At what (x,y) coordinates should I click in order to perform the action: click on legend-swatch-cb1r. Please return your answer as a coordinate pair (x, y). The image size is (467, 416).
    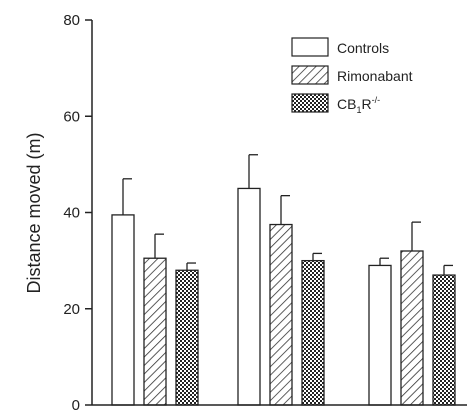
    Looking at the image, I should click on (310, 103).